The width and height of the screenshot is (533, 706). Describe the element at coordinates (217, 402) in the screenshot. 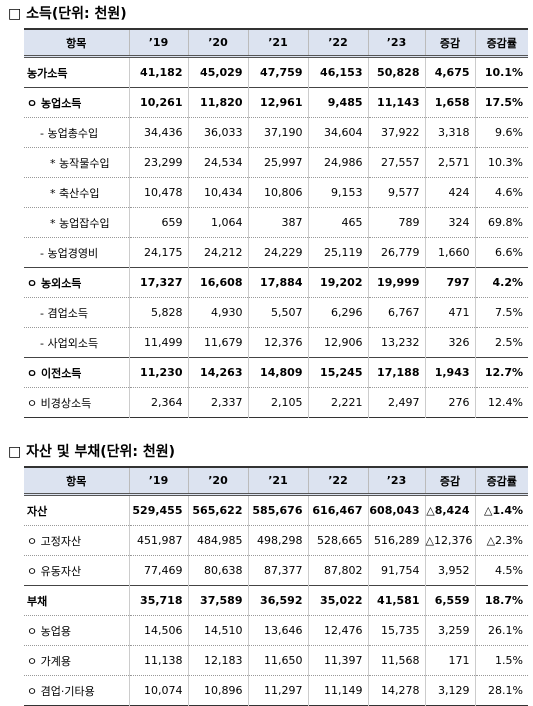

I see `value-cell: 2,337` at that location.